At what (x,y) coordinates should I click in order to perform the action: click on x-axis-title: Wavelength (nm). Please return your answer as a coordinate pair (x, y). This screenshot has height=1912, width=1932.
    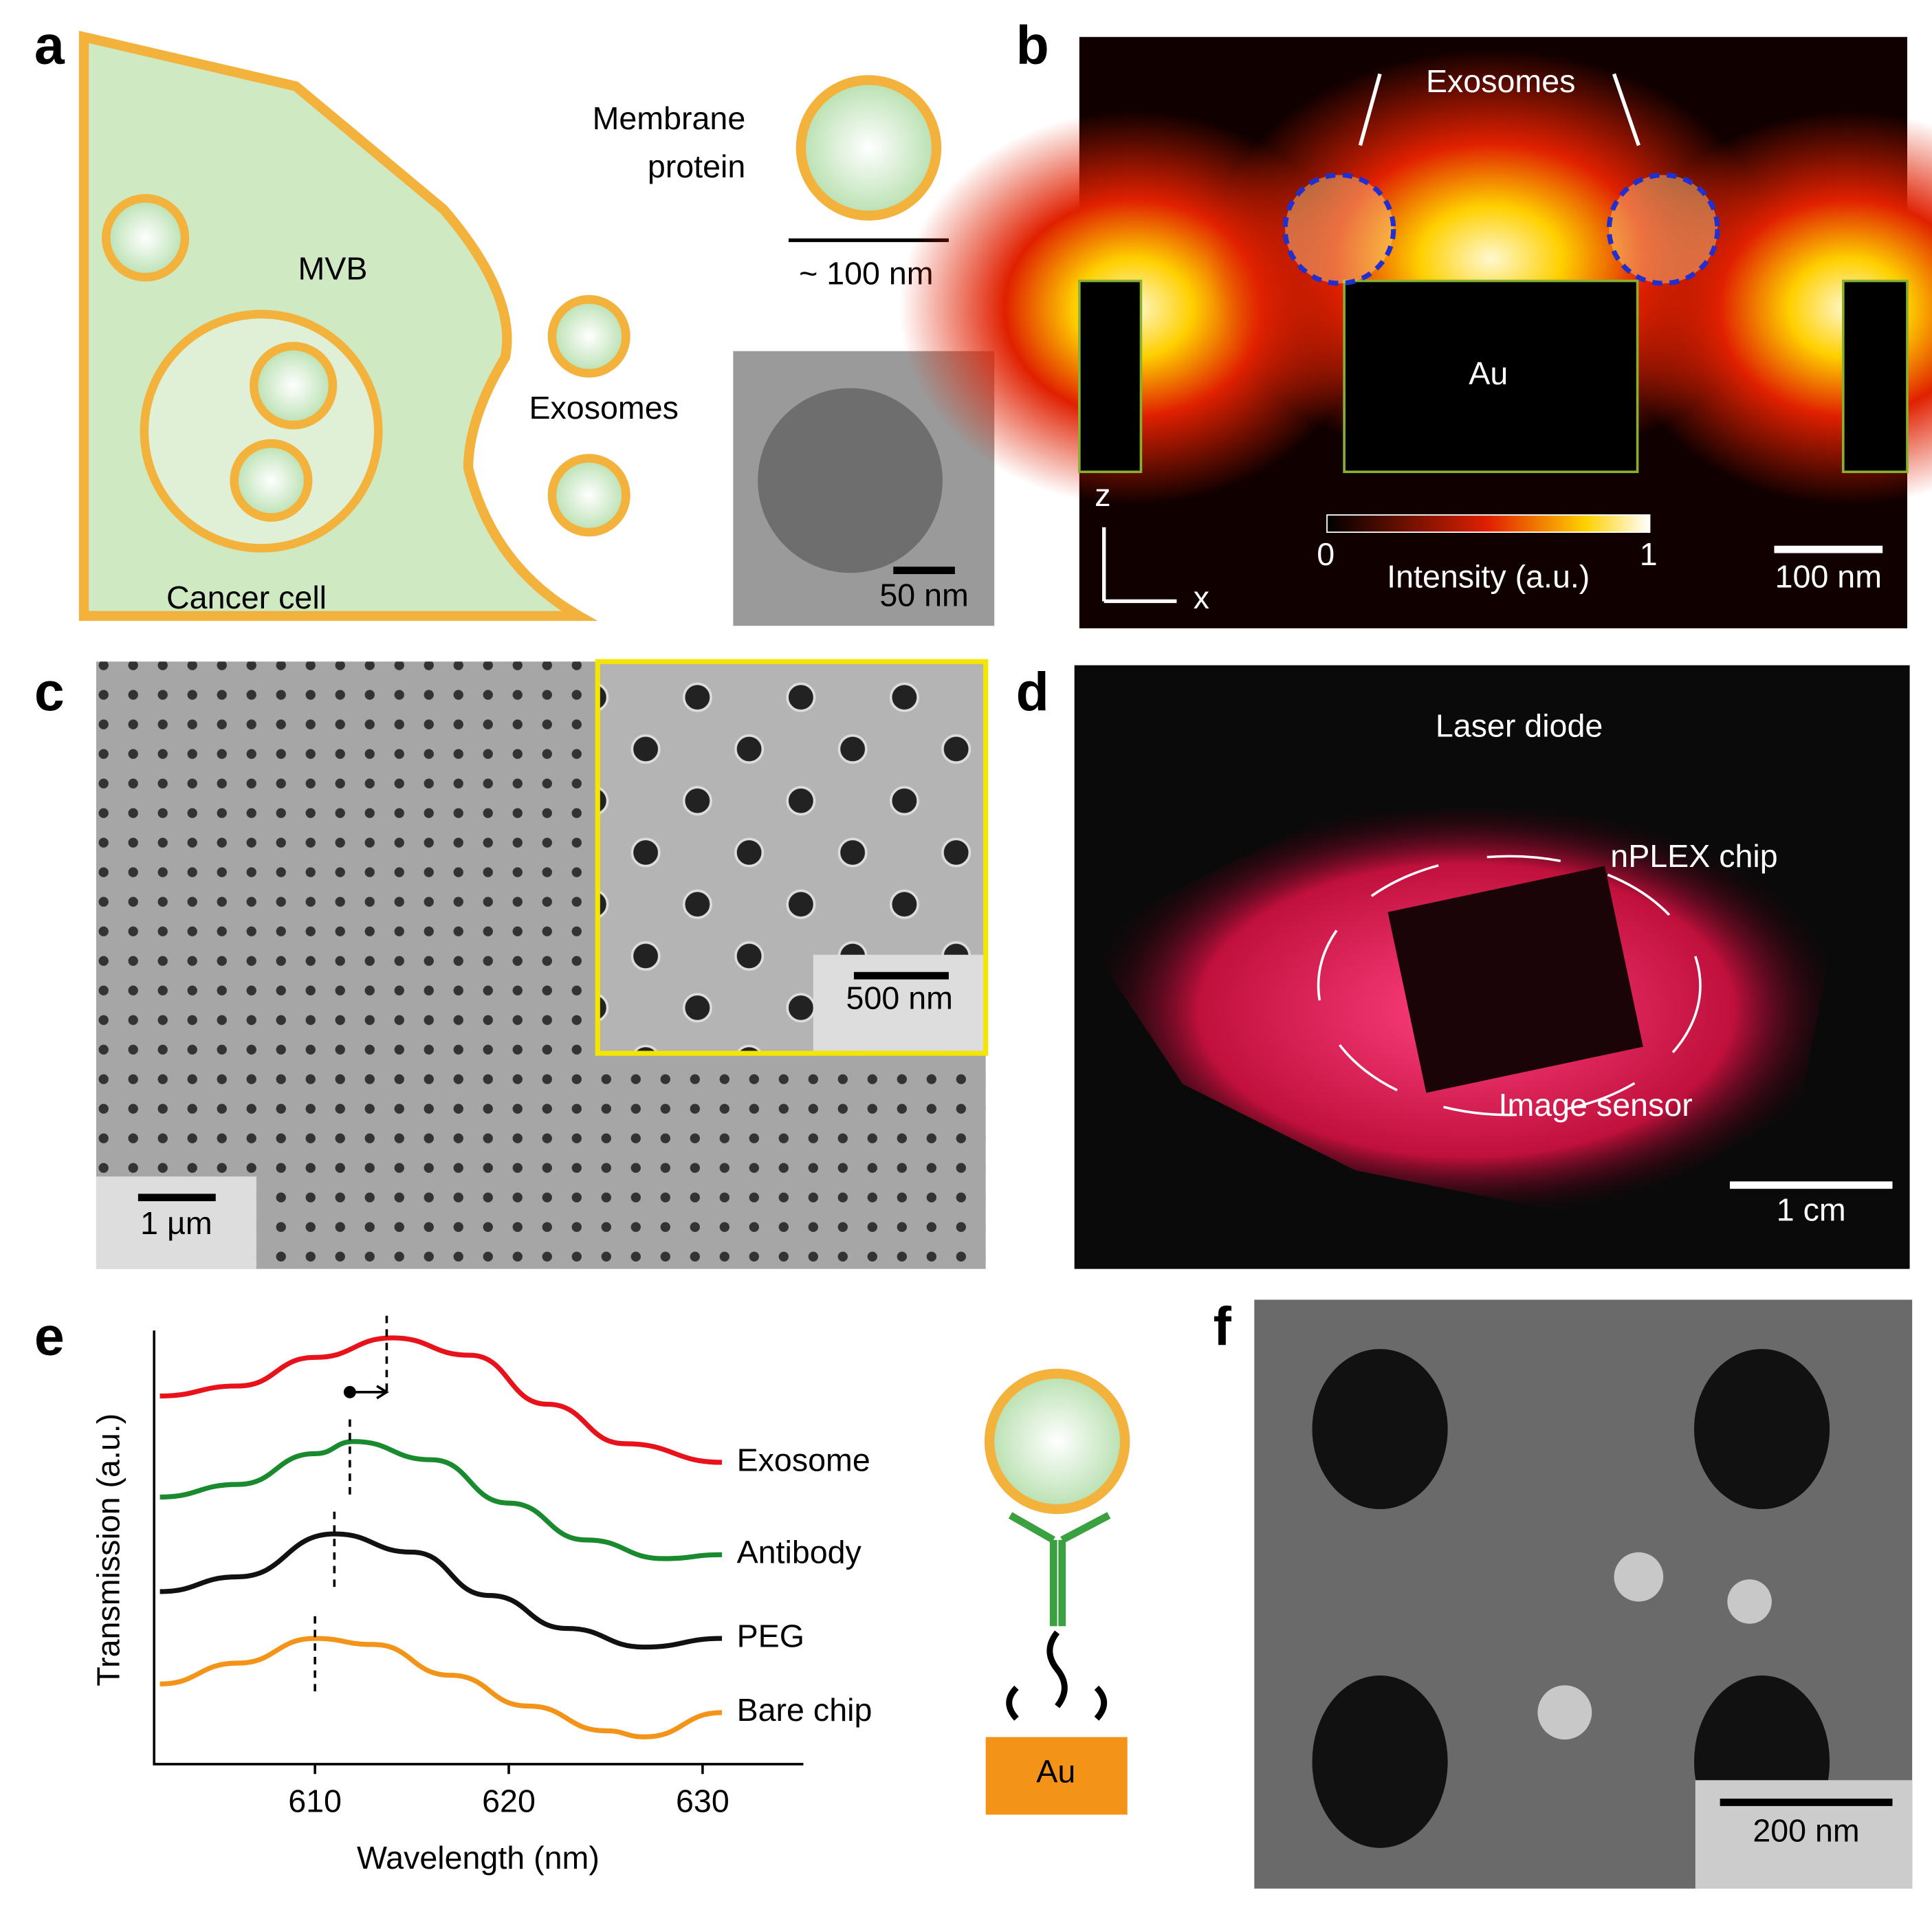
    Looking at the image, I should click on (479, 1858).